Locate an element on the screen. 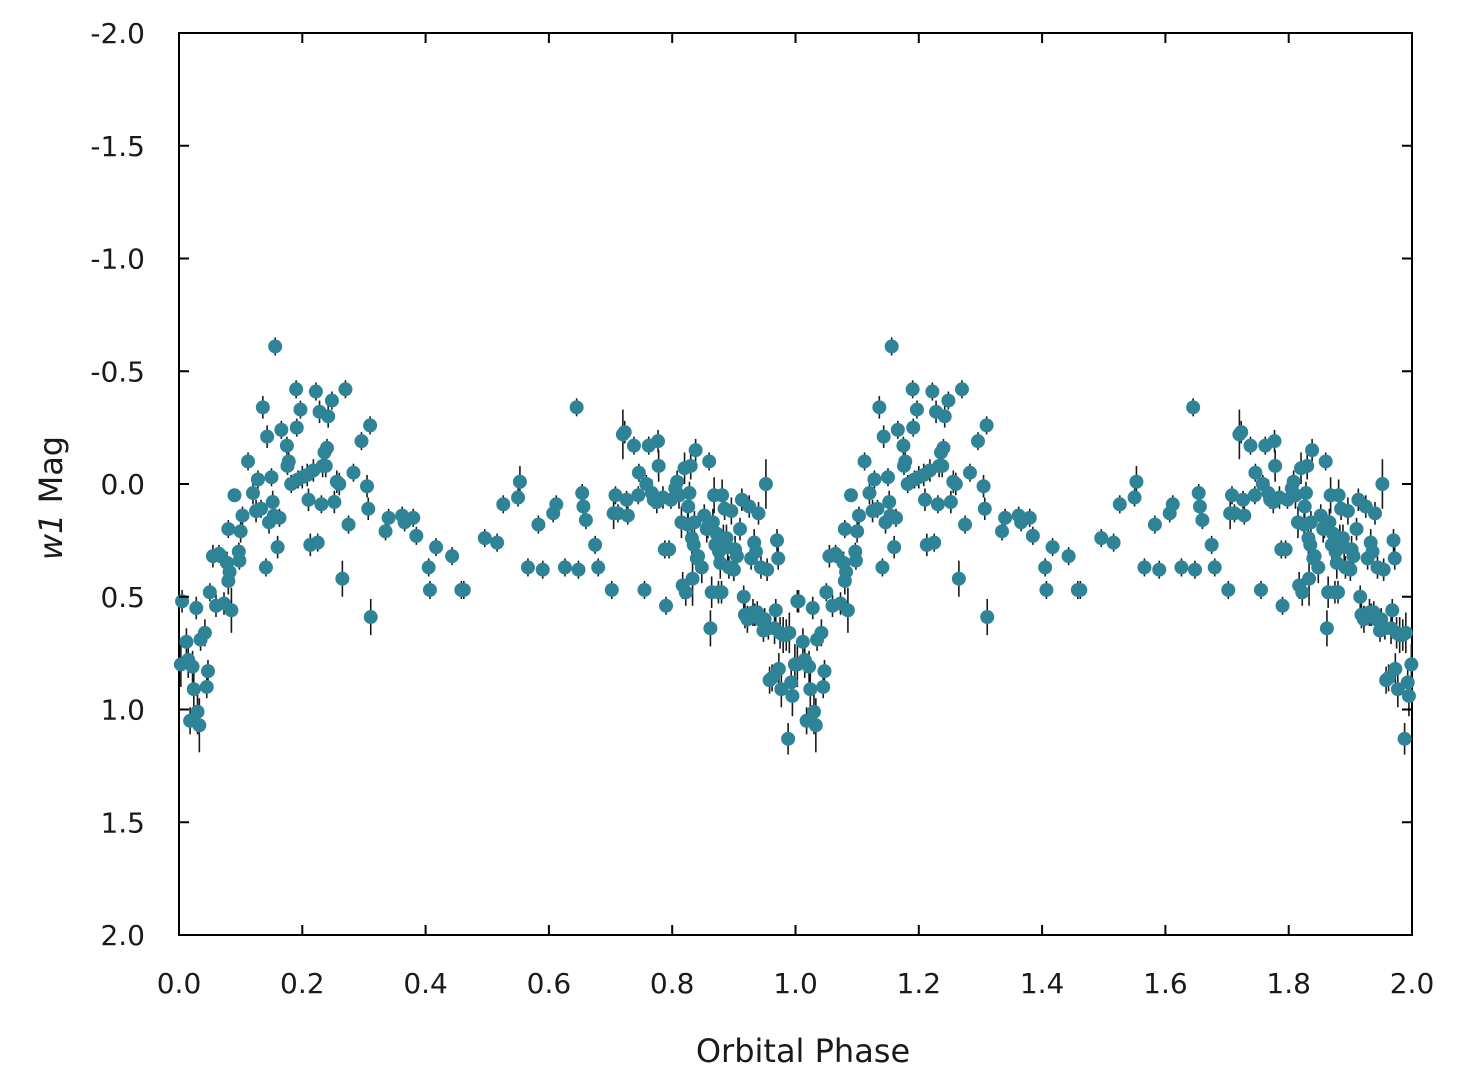  y-tick-label: -1.5 is located at coordinates (117, 146).